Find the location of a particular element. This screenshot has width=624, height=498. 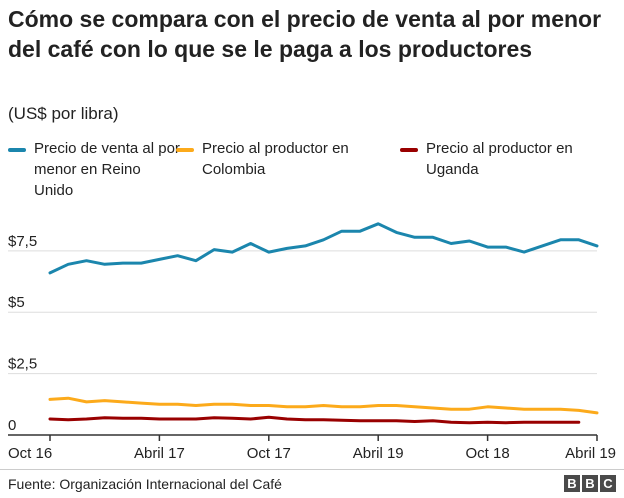

y-tick-label: $2,5 is located at coordinates (22, 364).